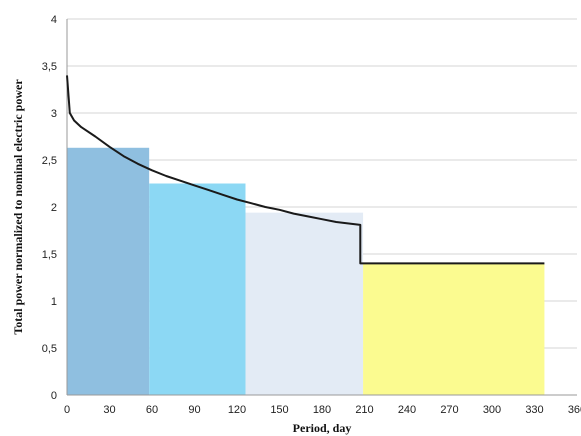  I want to click on y-tick-label: 1,5, so click(49, 255).